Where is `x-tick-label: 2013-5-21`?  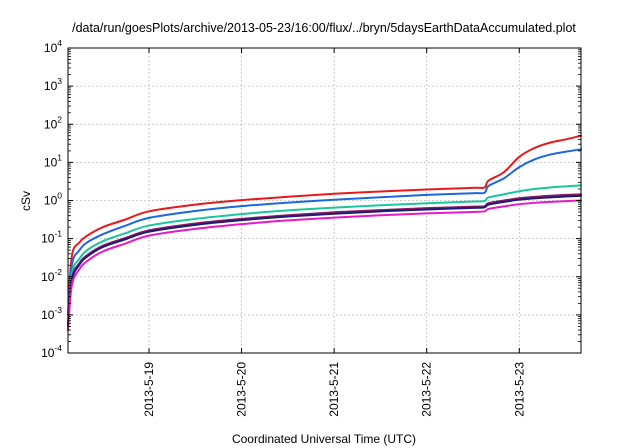 x-tick-label: 2013-5-21 is located at coordinates (334, 389).